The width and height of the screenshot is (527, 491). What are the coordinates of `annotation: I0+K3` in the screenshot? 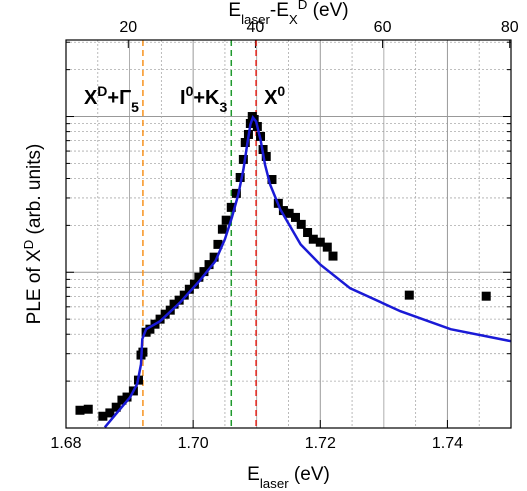 It's located at (203, 99).